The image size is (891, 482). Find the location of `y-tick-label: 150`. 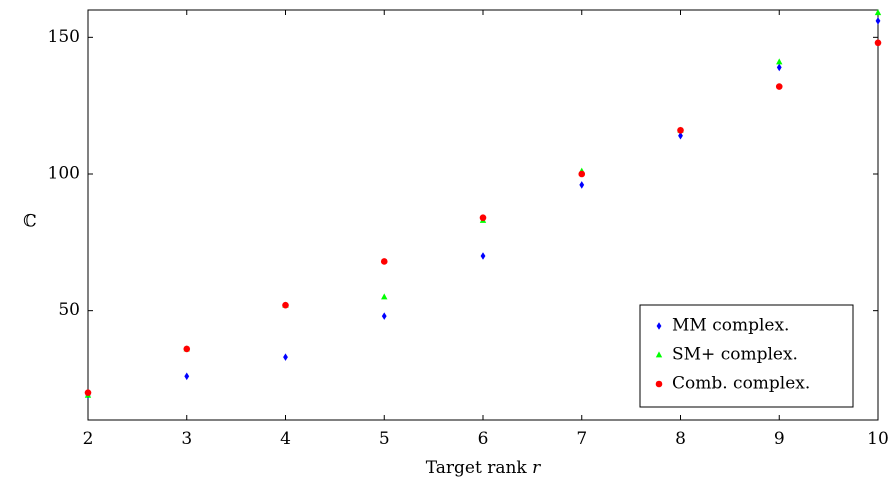

y-tick-label: 150 is located at coordinates (64, 37).